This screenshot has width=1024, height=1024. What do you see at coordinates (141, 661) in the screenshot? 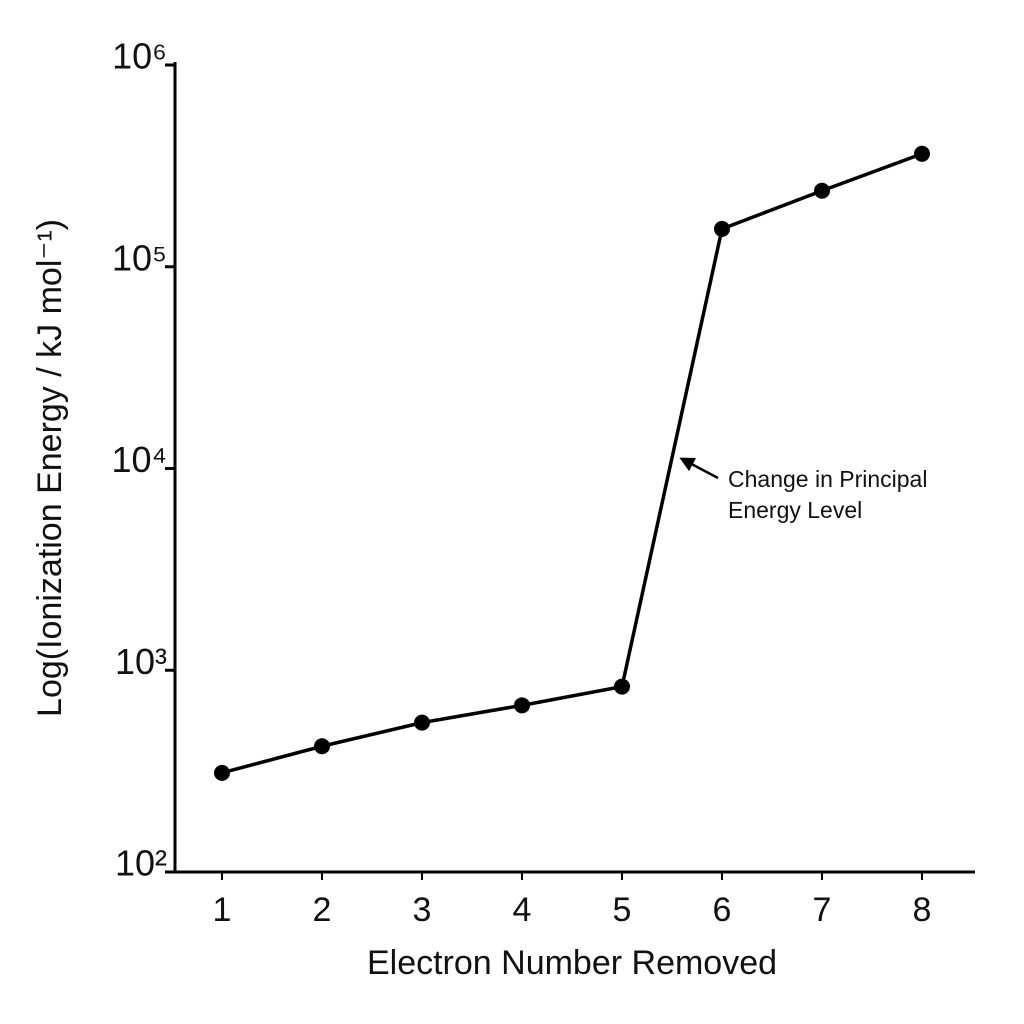
I see `y-tick-label: 10³` at bounding box center [141, 661].